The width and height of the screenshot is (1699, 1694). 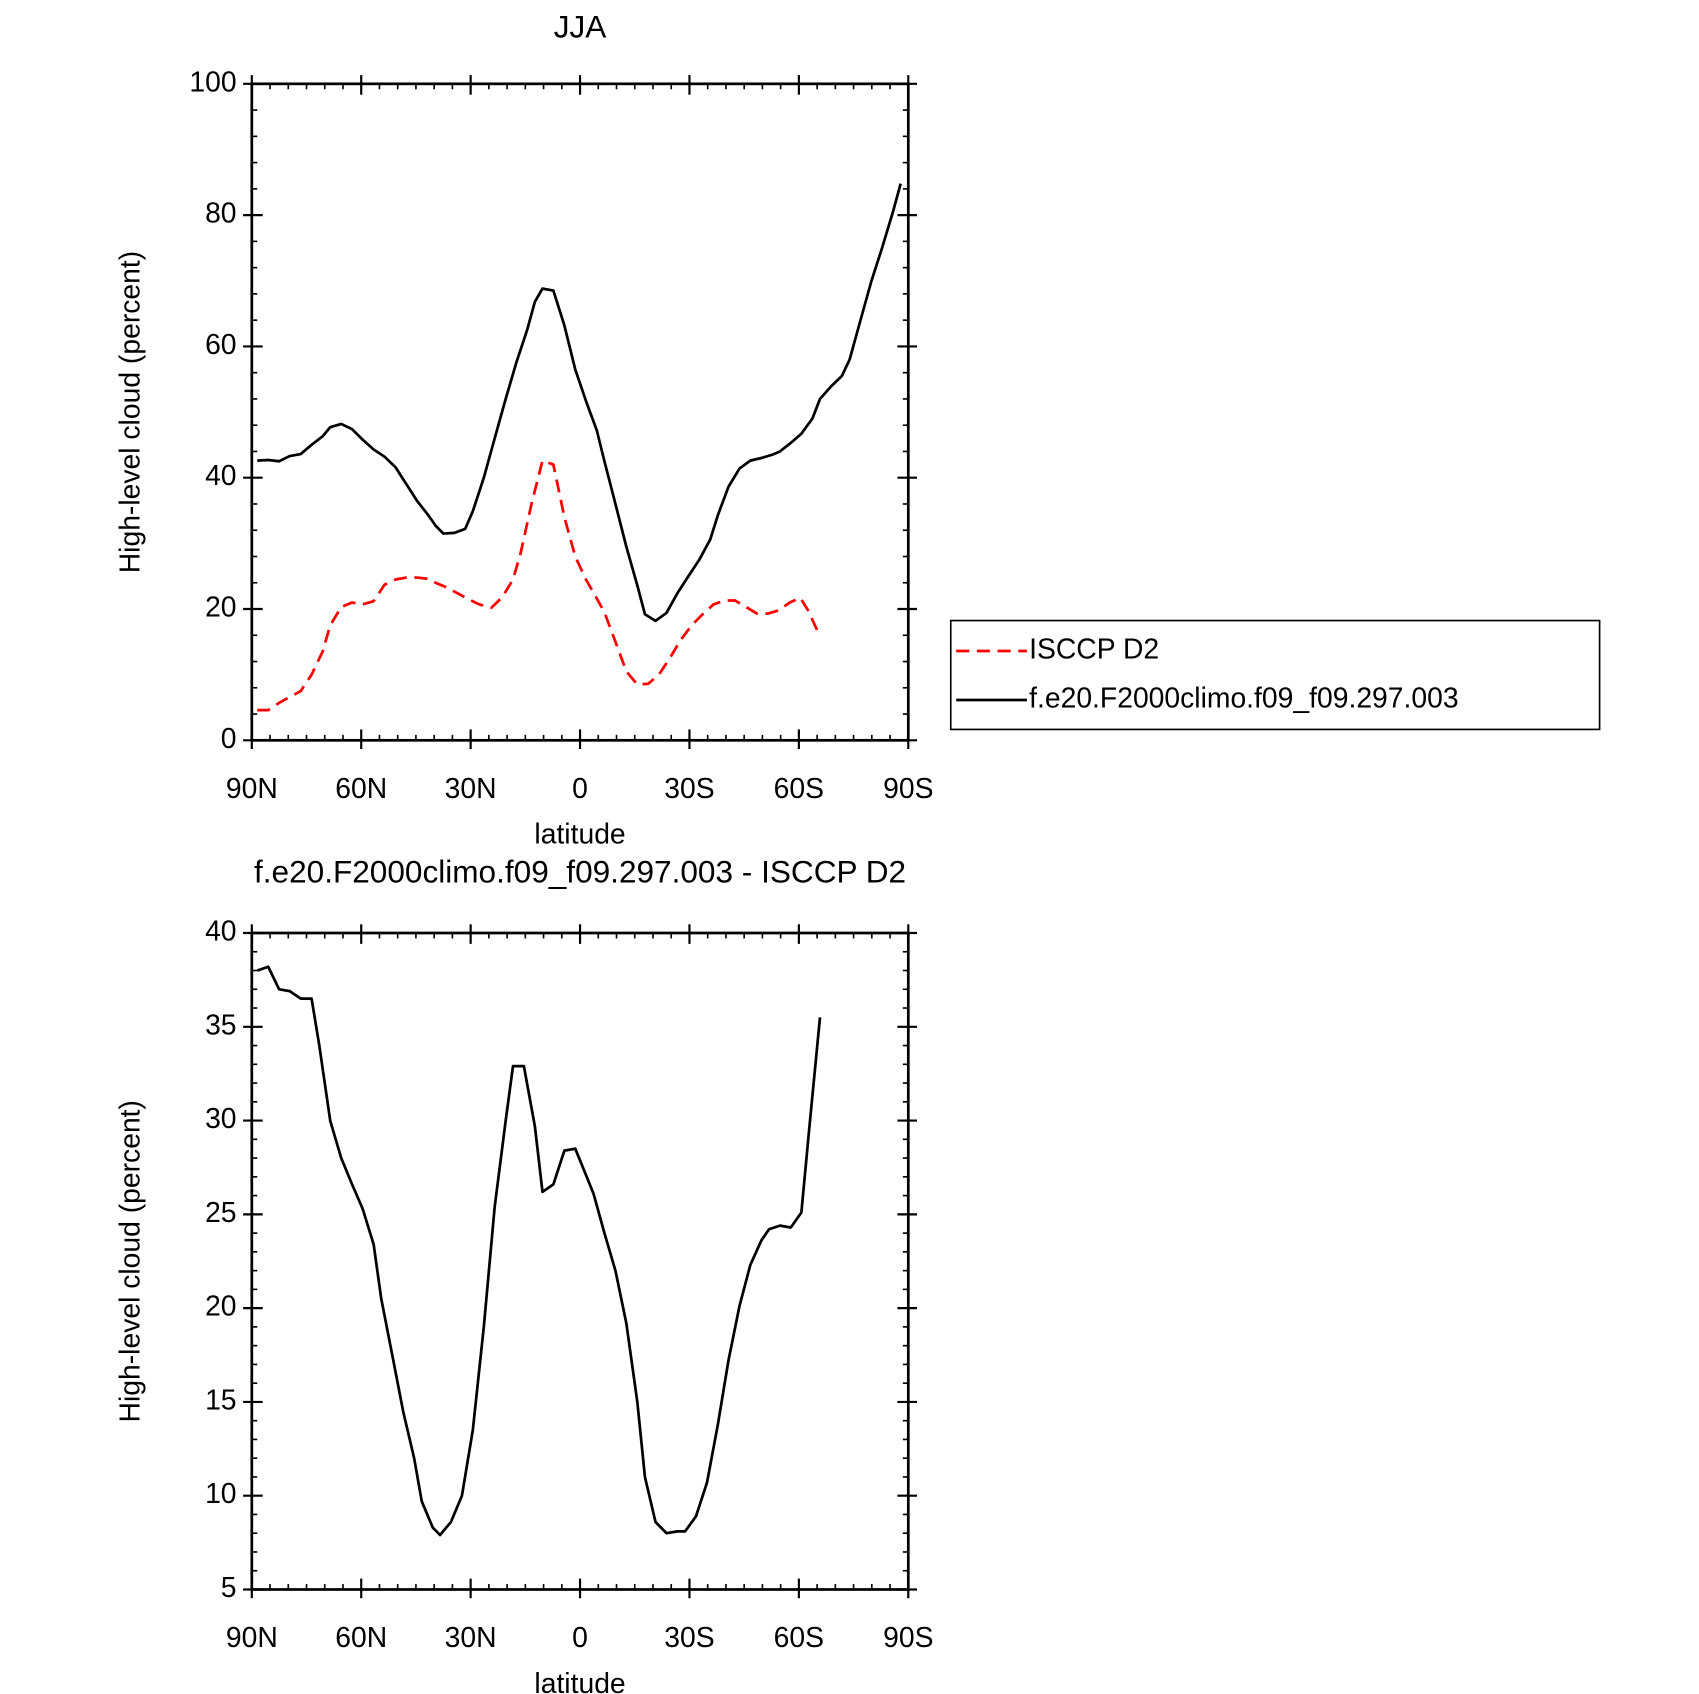 I want to click on chart-title: JJA, so click(x=580, y=27).